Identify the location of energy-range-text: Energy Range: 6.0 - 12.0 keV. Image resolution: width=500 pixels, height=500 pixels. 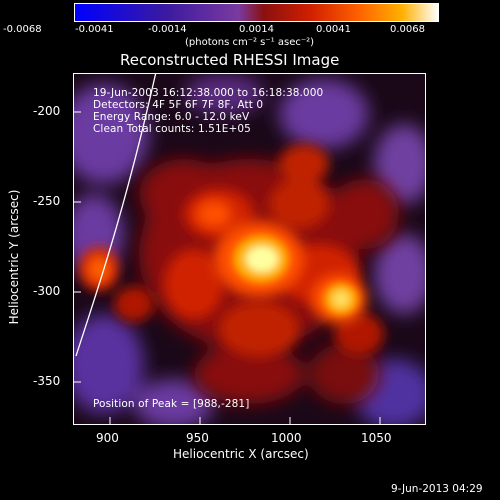
(171, 117).